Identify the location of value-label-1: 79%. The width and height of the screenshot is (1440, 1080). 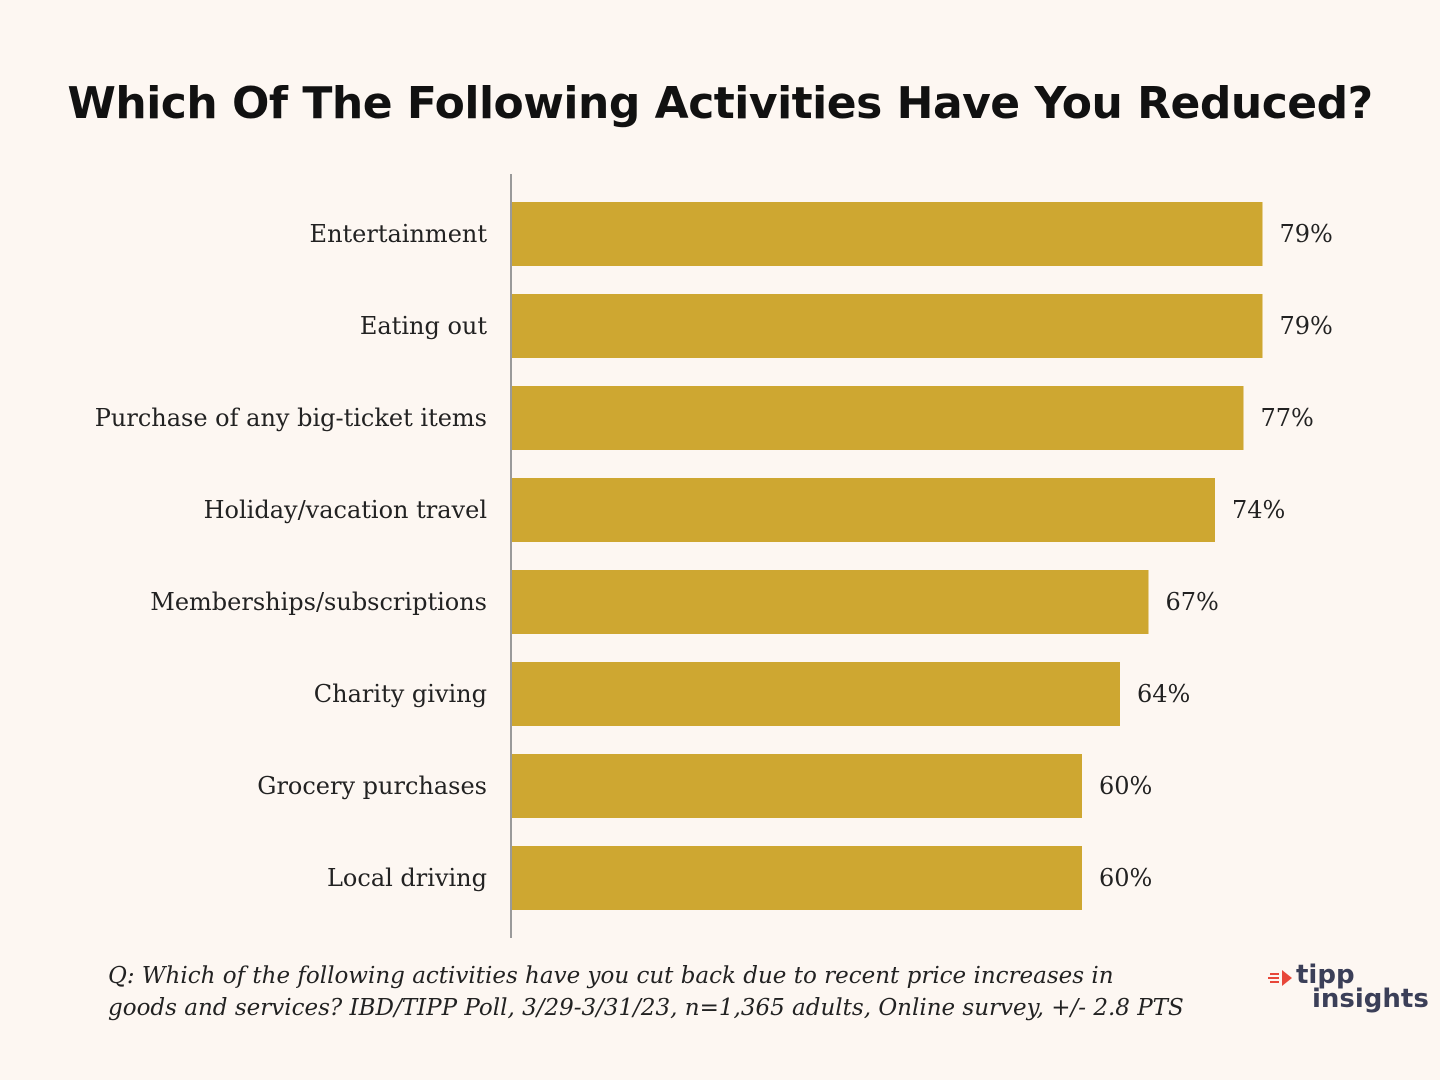
(1306, 326).